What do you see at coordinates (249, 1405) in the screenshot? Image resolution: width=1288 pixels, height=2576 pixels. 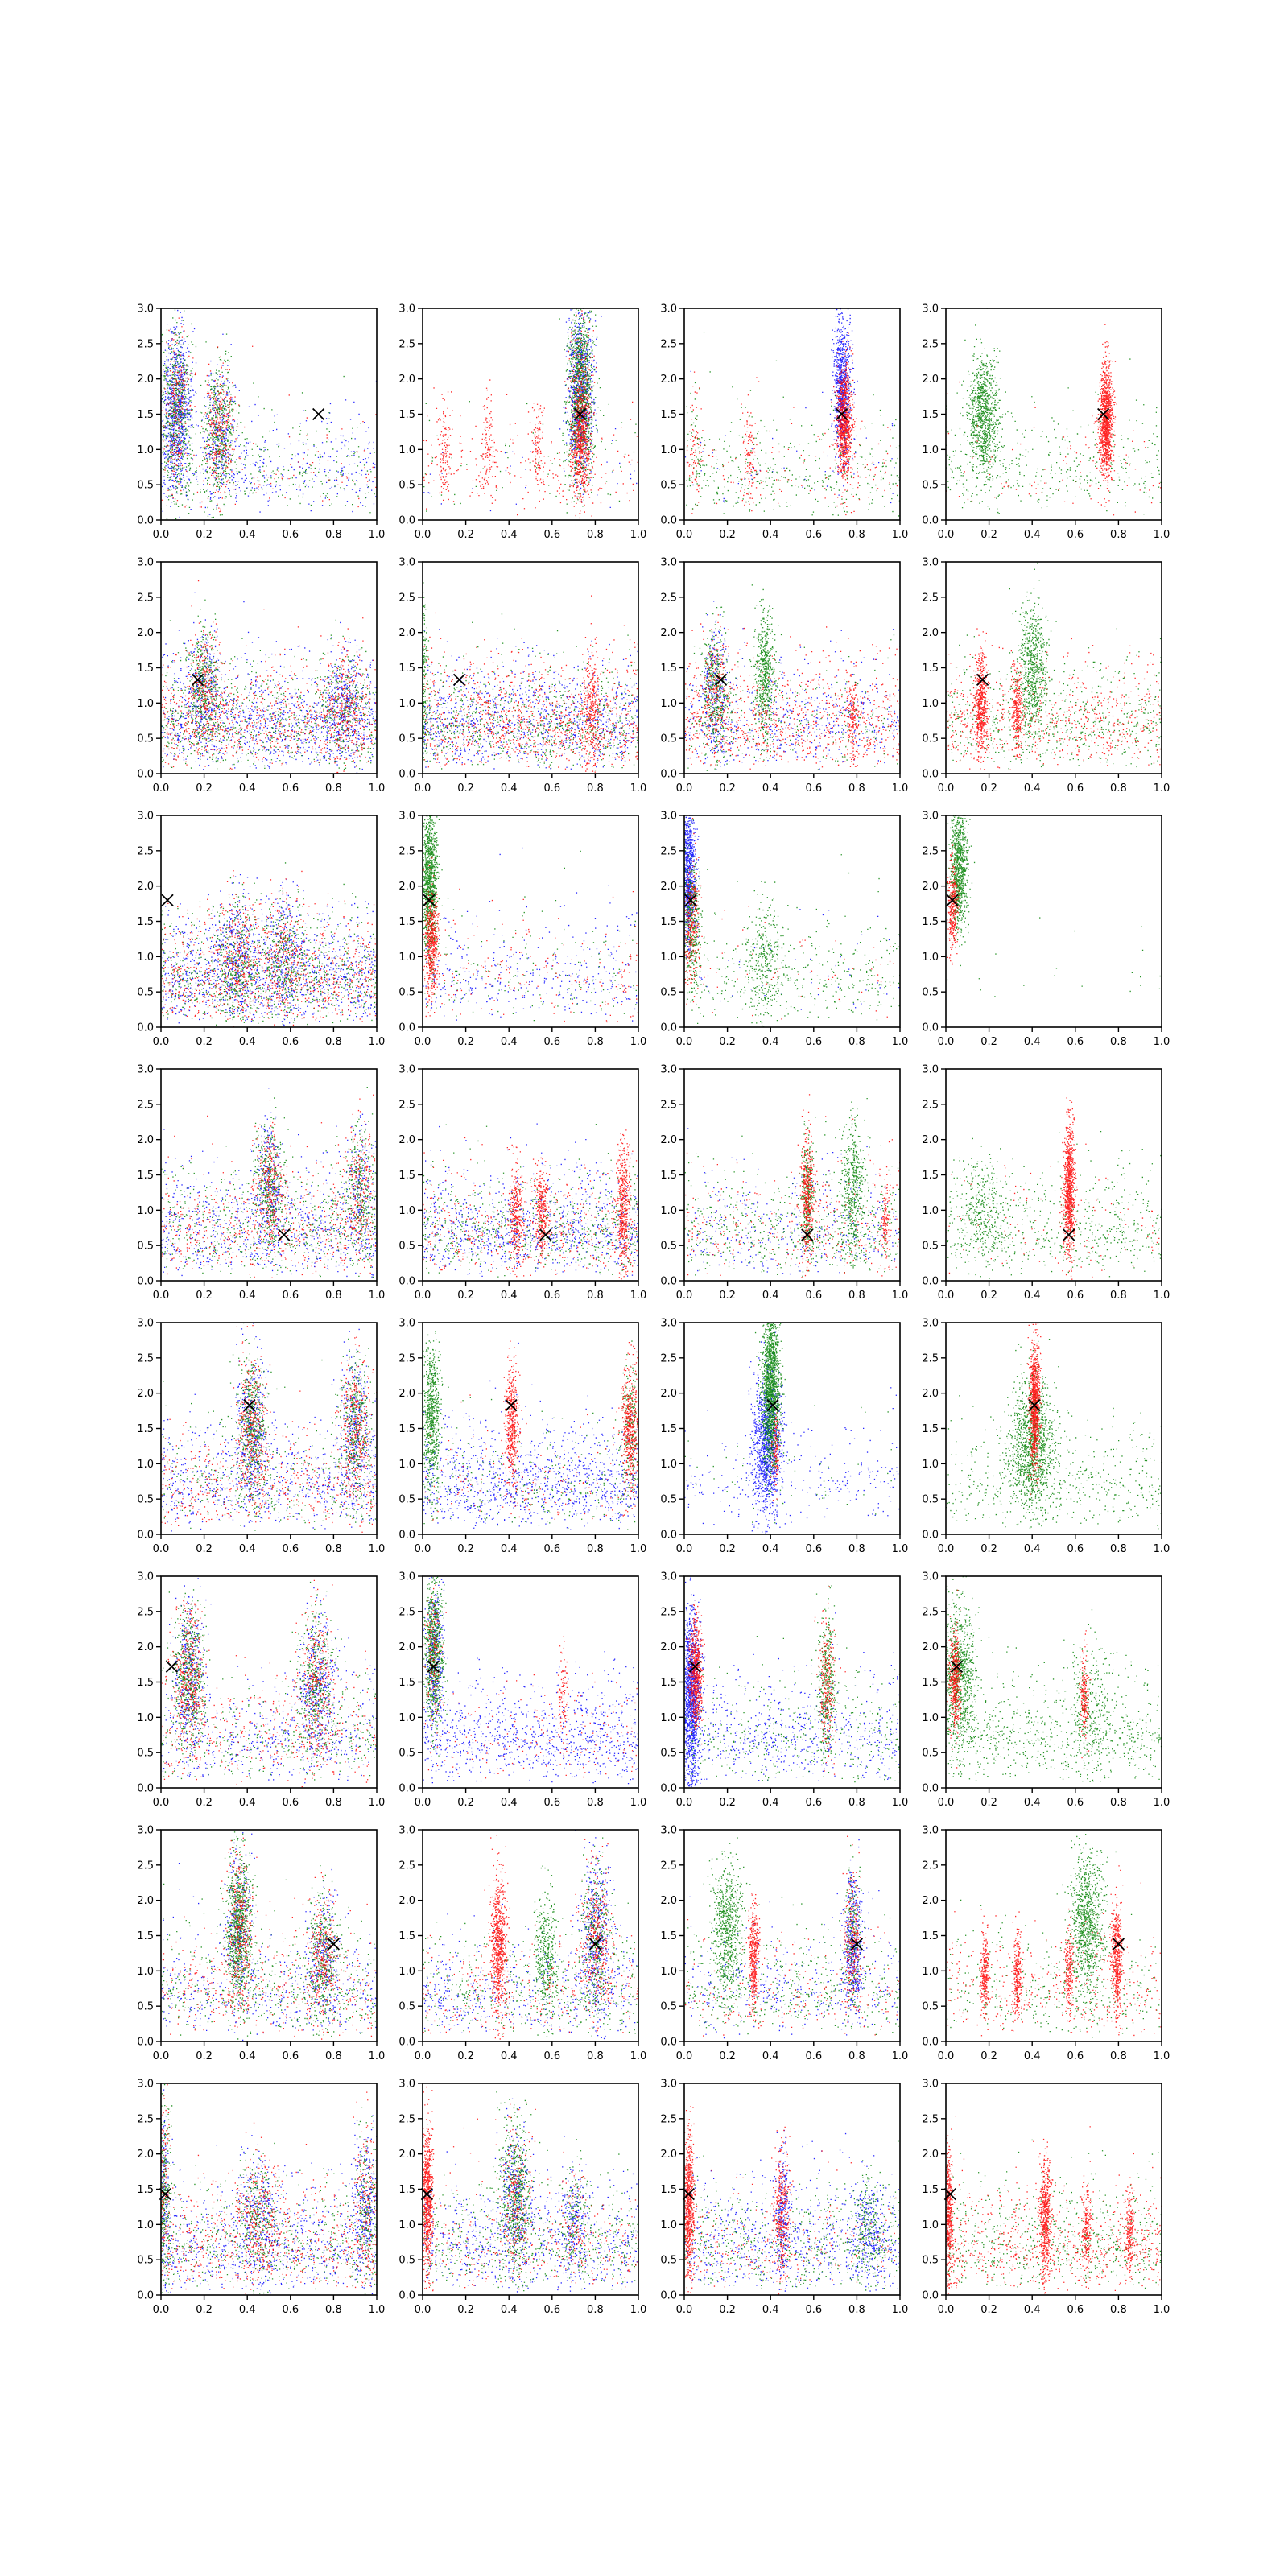 I see `target-marker` at bounding box center [249, 1405].